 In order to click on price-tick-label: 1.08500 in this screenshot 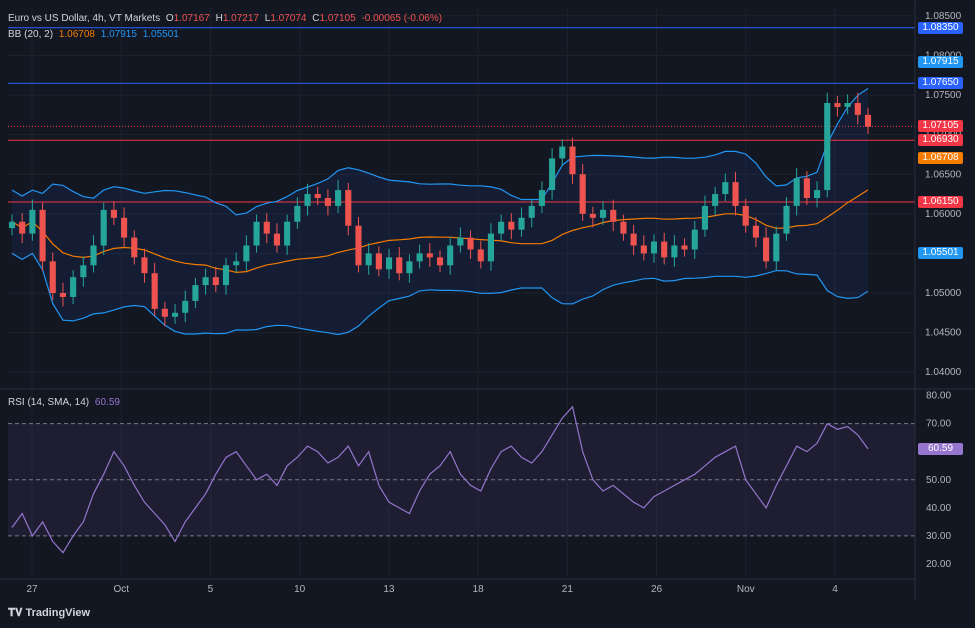, I will do `click(943, 16)`.